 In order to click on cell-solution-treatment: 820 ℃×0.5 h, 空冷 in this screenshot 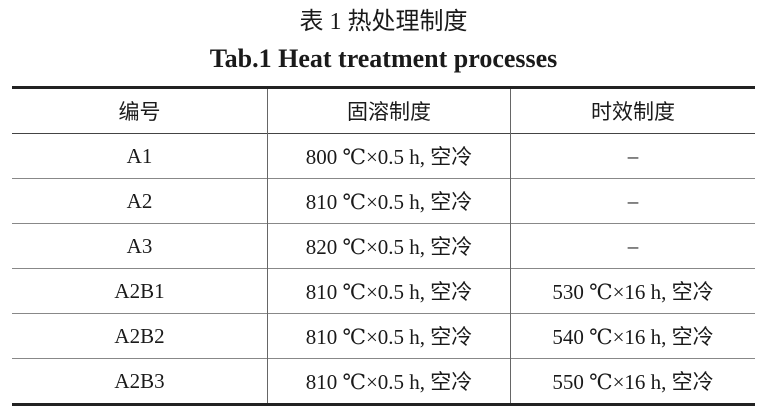, I will do `click(389, 246)`.